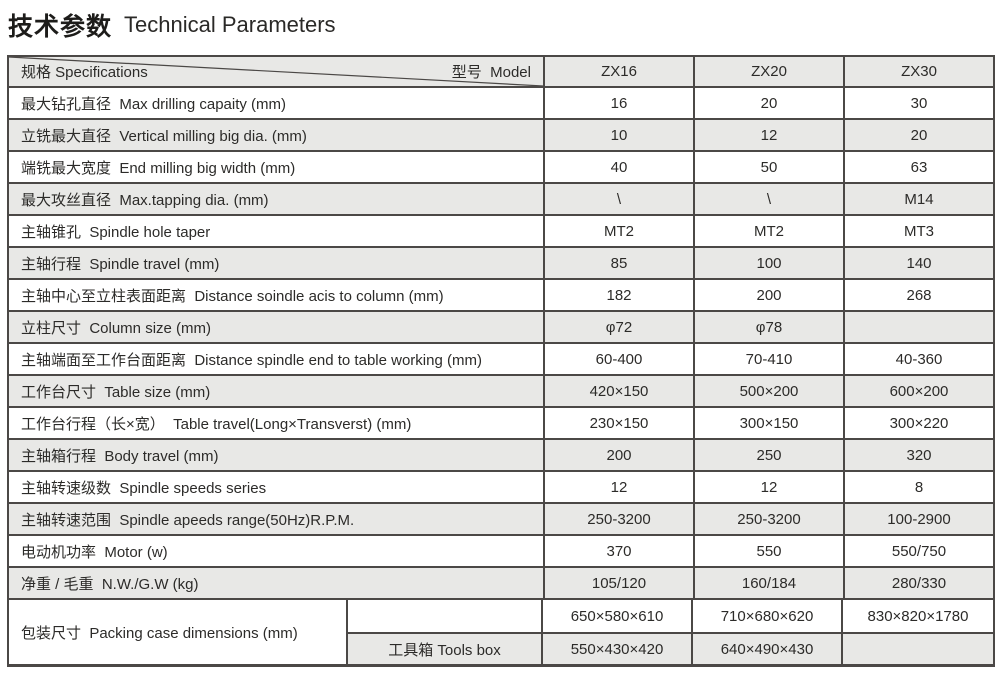 The image size is (1000, 674). I want to click on spec-value: 100, so click(768, 263).